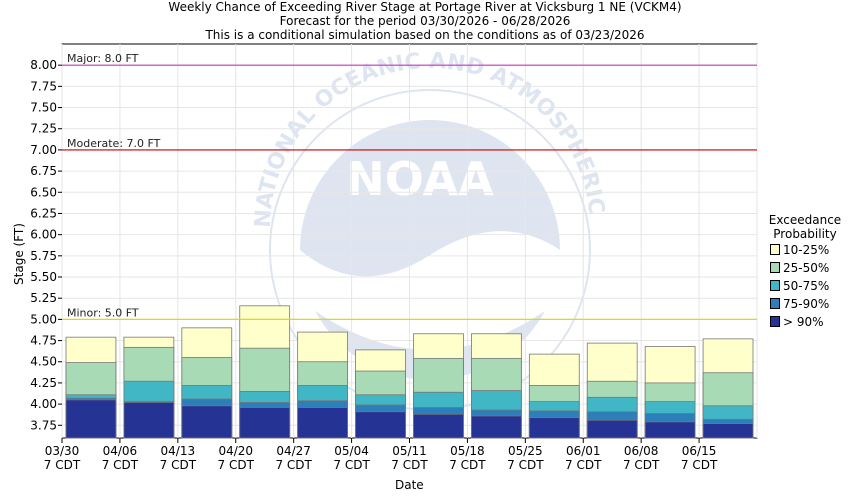 Image resolution: width=850 pixels, height=500 pixels. Describe the element at coordinates (103, 58) in the screenshot. I see `threshold-label: Major: 8.0 FT` at that location.